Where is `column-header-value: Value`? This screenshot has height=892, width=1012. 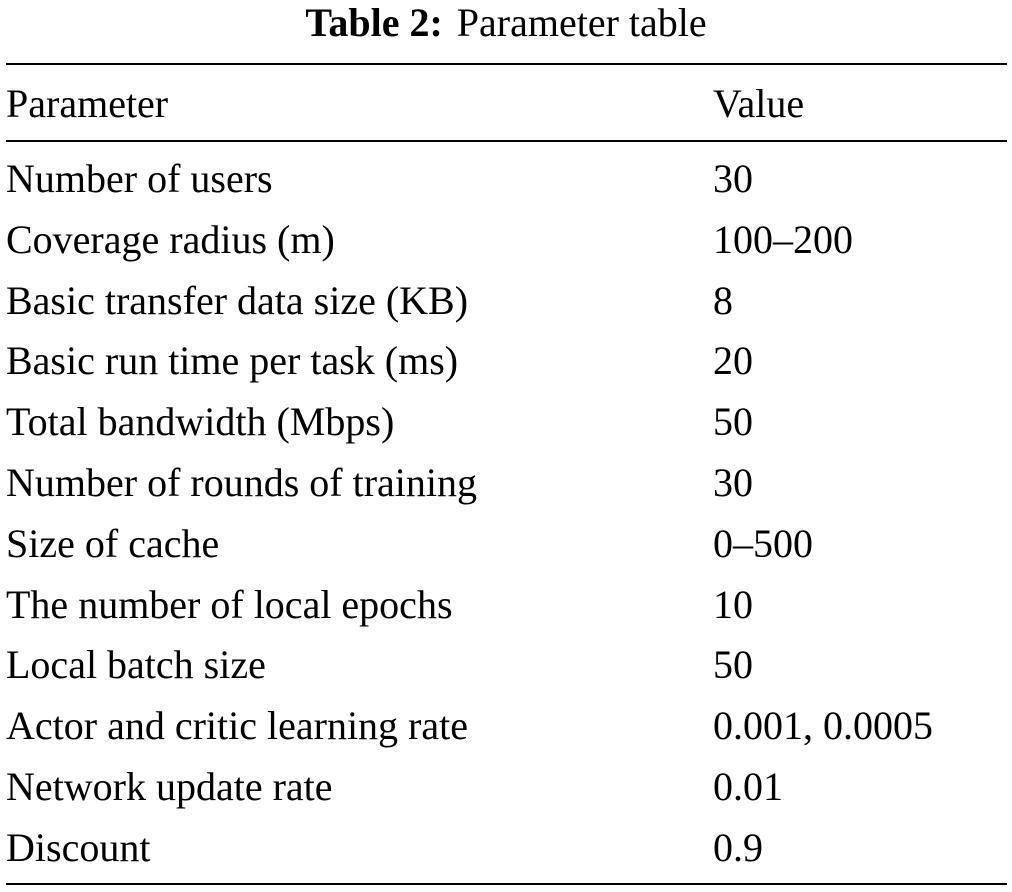 column-header-value: Value is located at coordinates (759, 103).